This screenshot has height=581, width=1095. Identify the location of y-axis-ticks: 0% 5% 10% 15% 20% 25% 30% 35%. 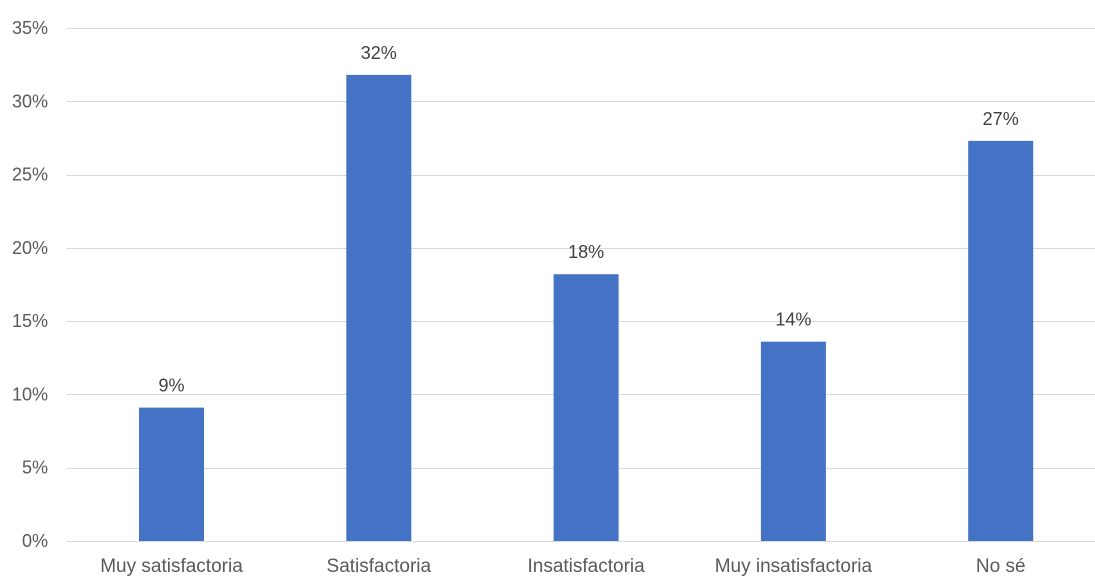
(30, 284).